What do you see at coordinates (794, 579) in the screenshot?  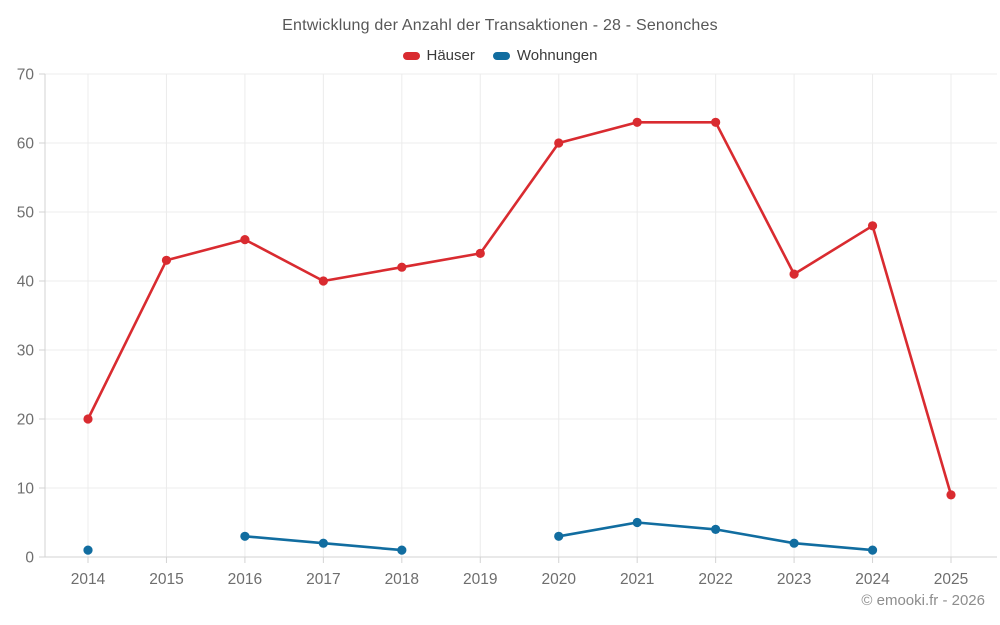 I see `x-axis-label: 2023` at bounding box center [794, 579].